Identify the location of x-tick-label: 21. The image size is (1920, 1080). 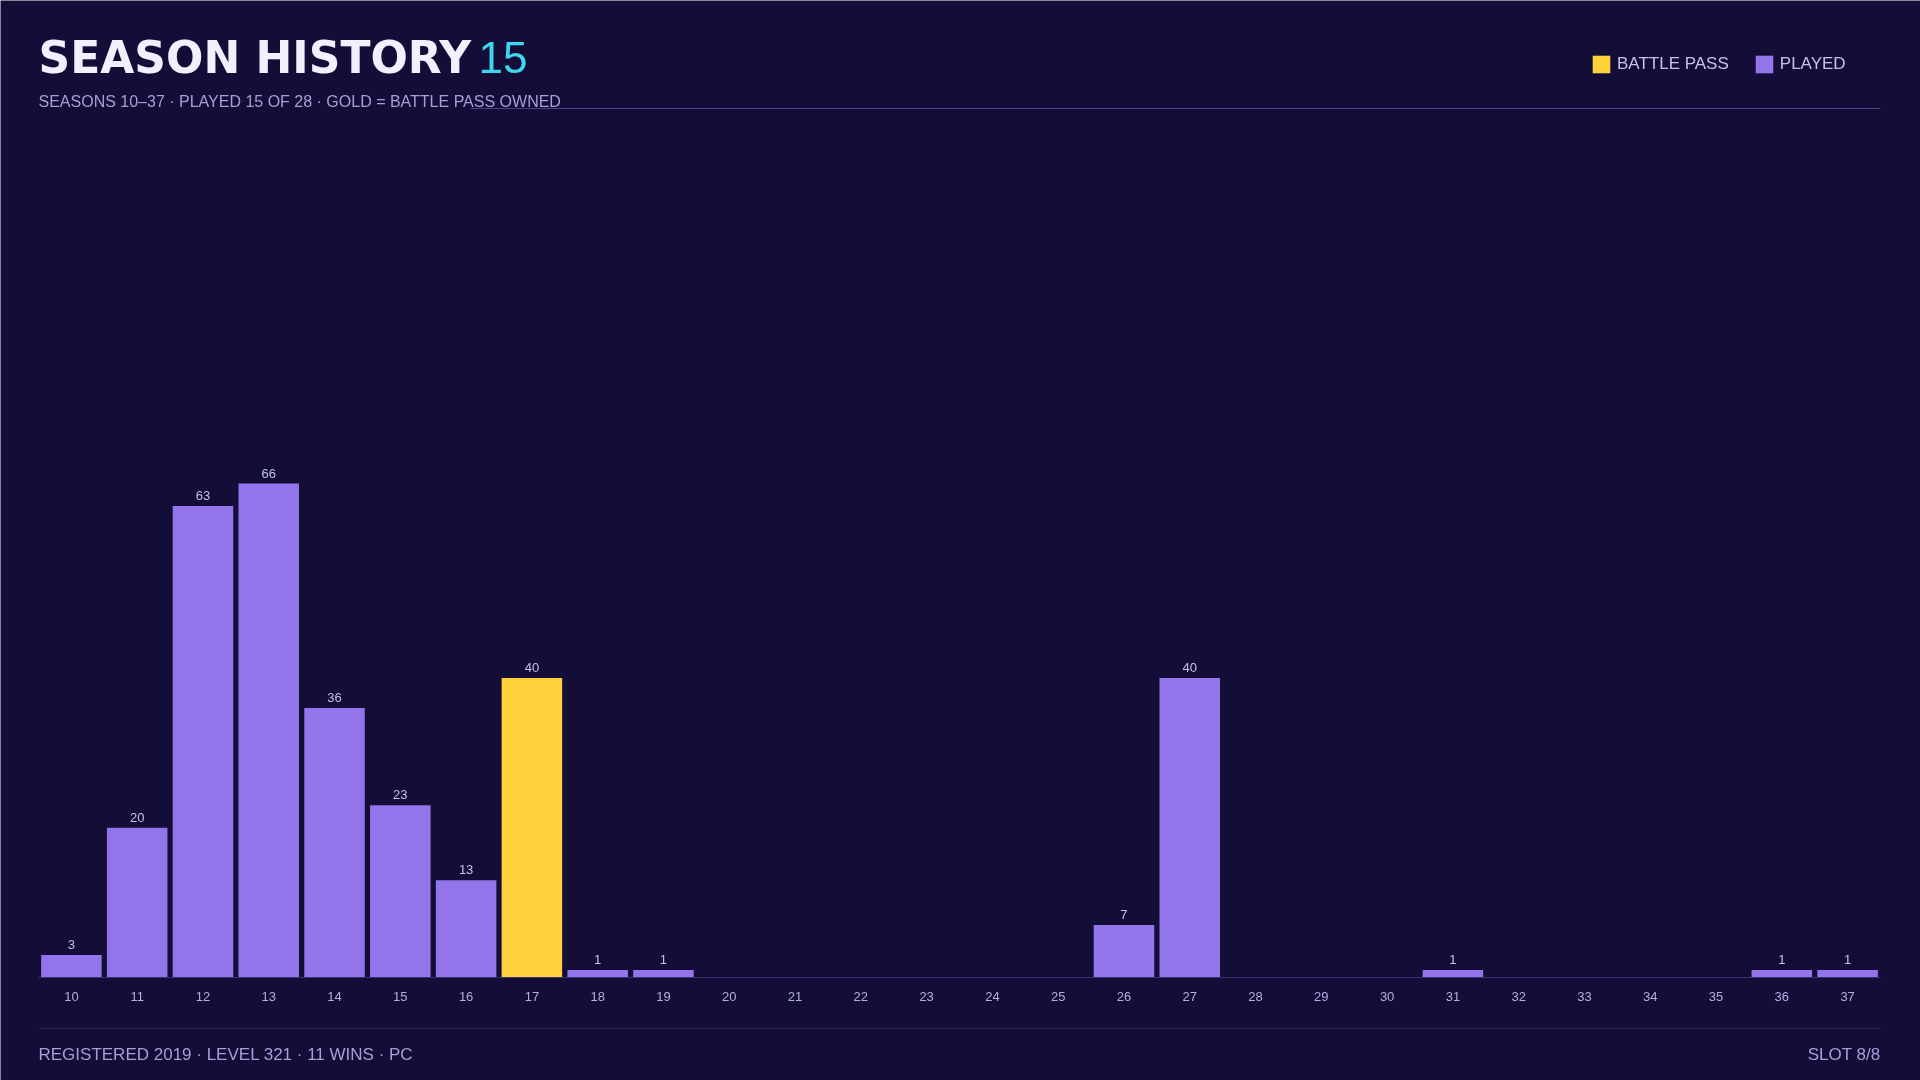
(795, 996).